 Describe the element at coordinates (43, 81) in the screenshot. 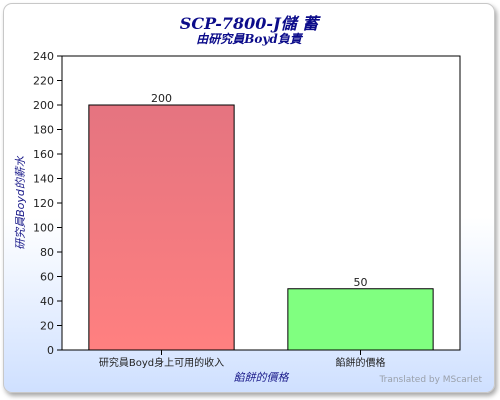

I see `y-tick-label: 220` at that location.